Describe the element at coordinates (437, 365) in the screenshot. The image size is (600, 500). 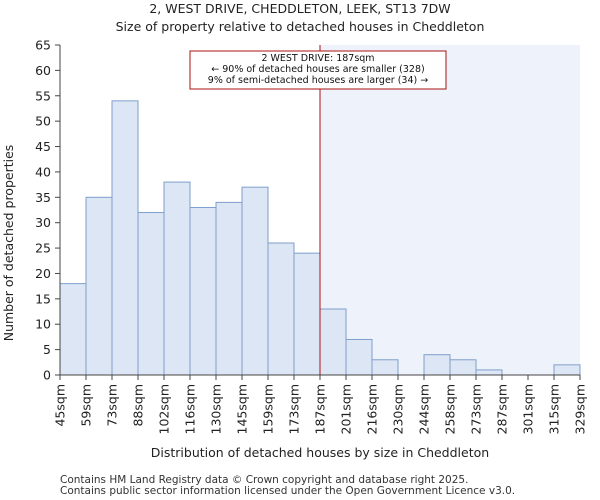
I see `bar-244sqm` at that location.